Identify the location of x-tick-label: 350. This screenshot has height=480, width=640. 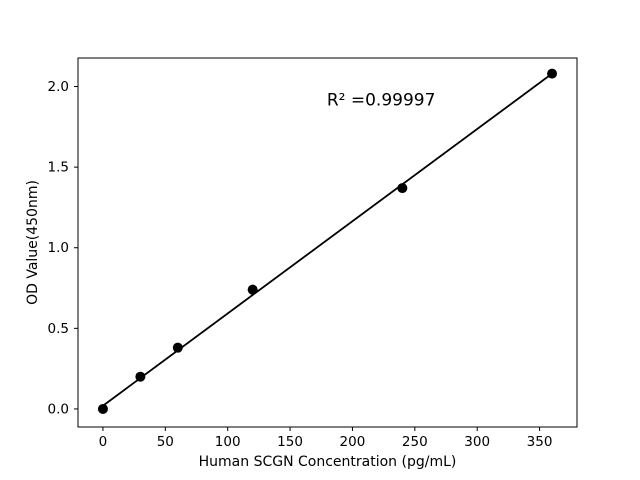
(540, 442).